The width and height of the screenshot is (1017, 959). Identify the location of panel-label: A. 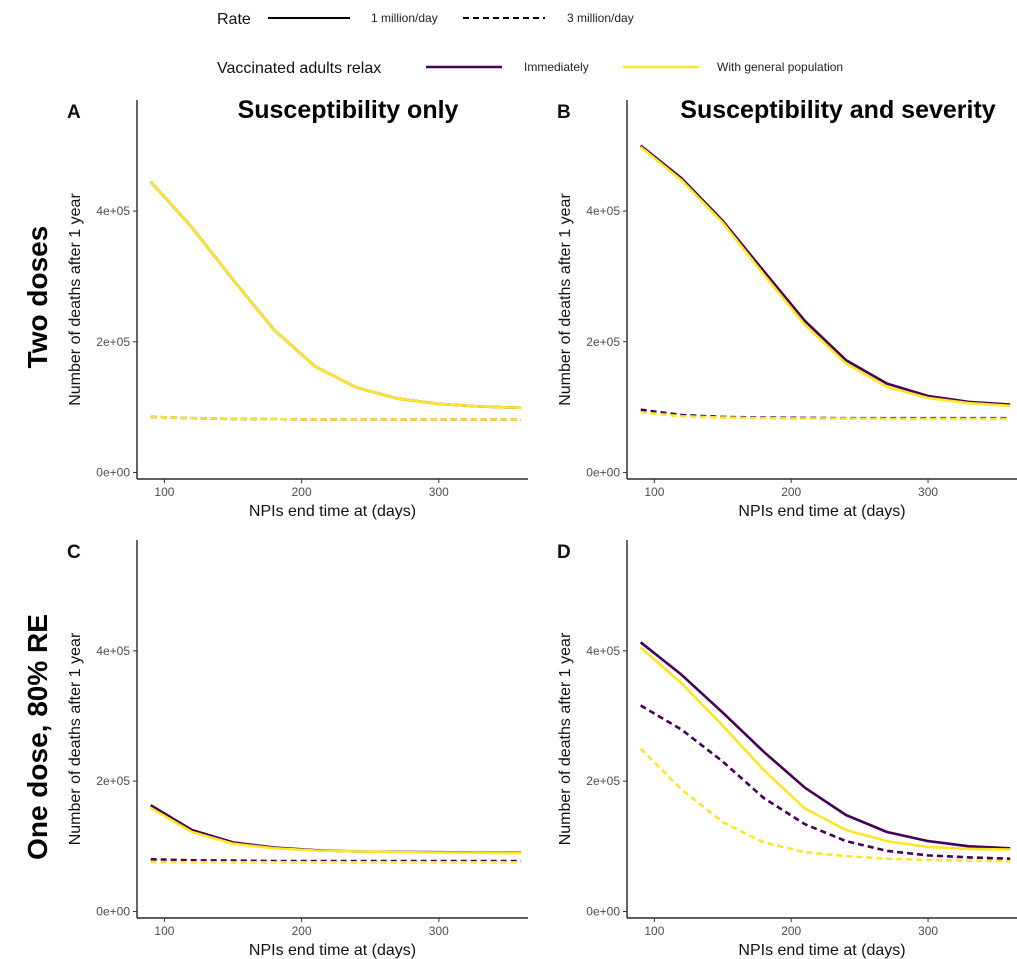
(74, 112).